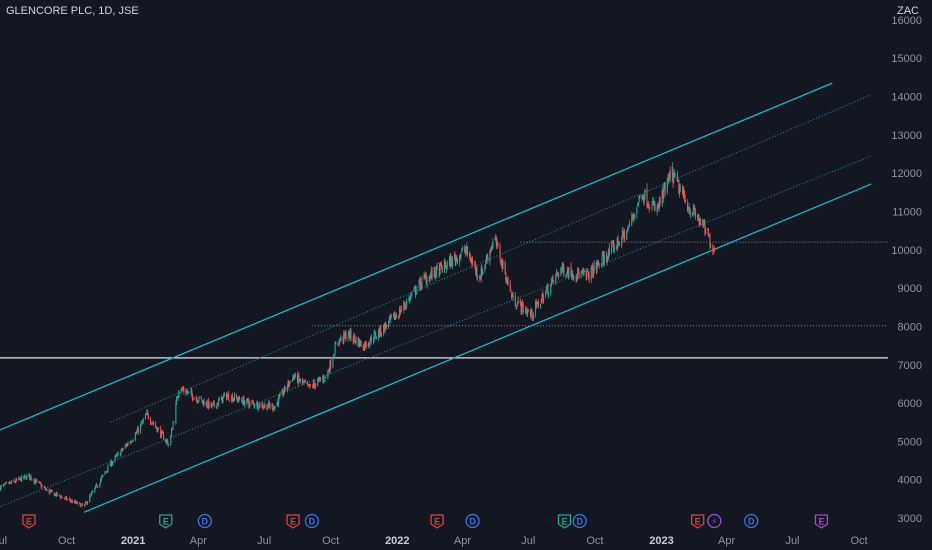 The width and height of the screenshot is (932, 550). I want to click on split-marker, so click(714, 521).